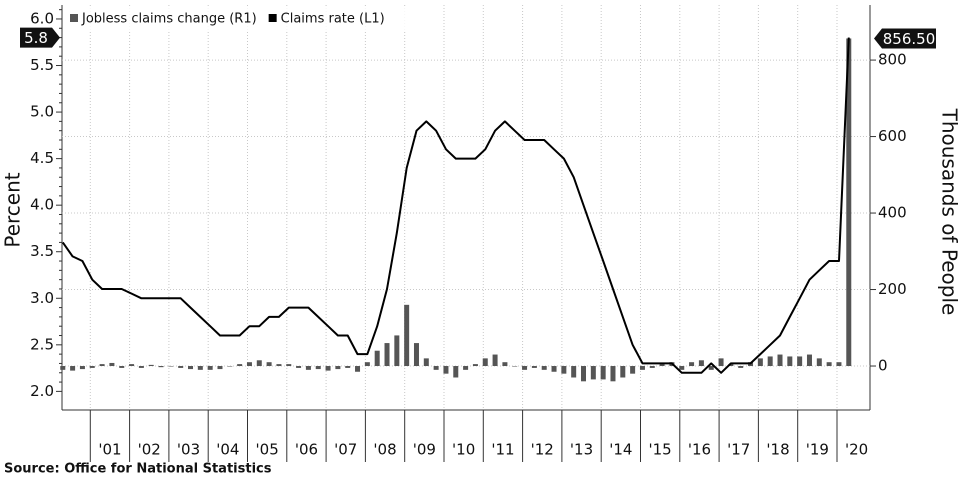 The height and width of the screenshot is (479, 962). What do you see at coordinates (777, 450) in the screenshot?
I see `x-tick-label: '18` at bounding box center [777, 450].